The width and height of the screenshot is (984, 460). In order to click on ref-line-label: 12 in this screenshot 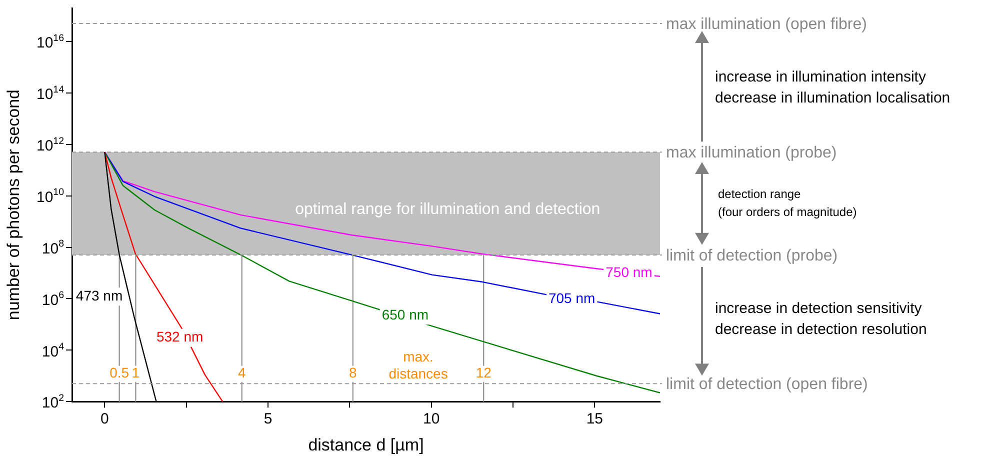, I will do `click(484, 372)`.